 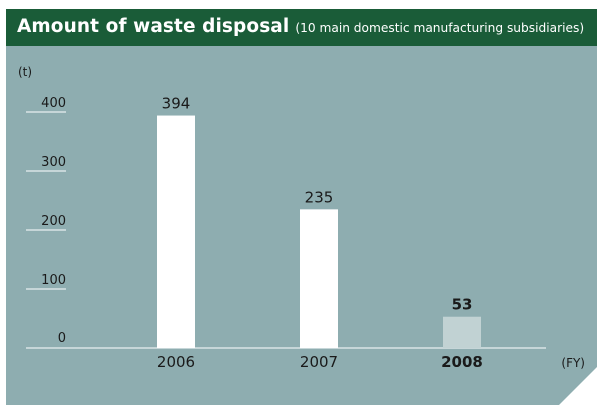 What do you see at coordinates (53, 280) in the screenshot?
I see `y-tick-label: 100` at bounding box center [53, 280].